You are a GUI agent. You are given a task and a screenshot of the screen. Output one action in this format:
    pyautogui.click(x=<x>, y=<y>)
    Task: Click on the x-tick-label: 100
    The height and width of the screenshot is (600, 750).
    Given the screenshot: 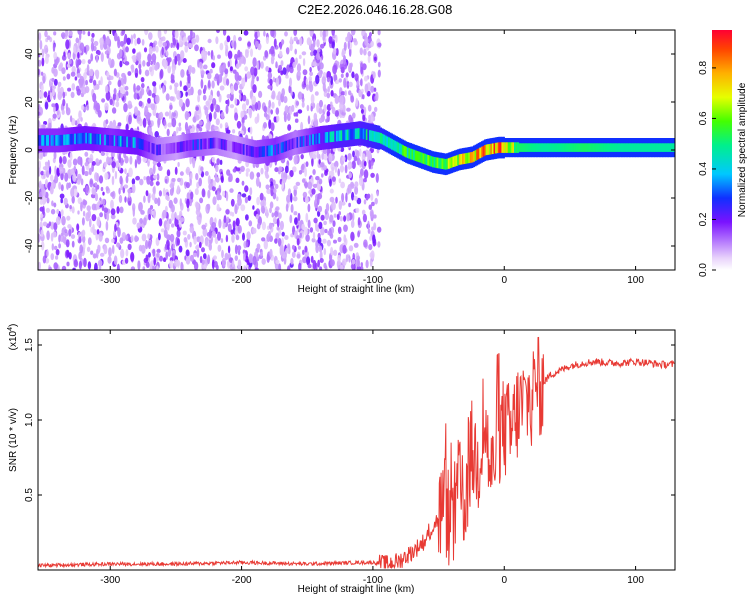 What is the action you would take?
    pyautogui.click(x=635, y=280)
    